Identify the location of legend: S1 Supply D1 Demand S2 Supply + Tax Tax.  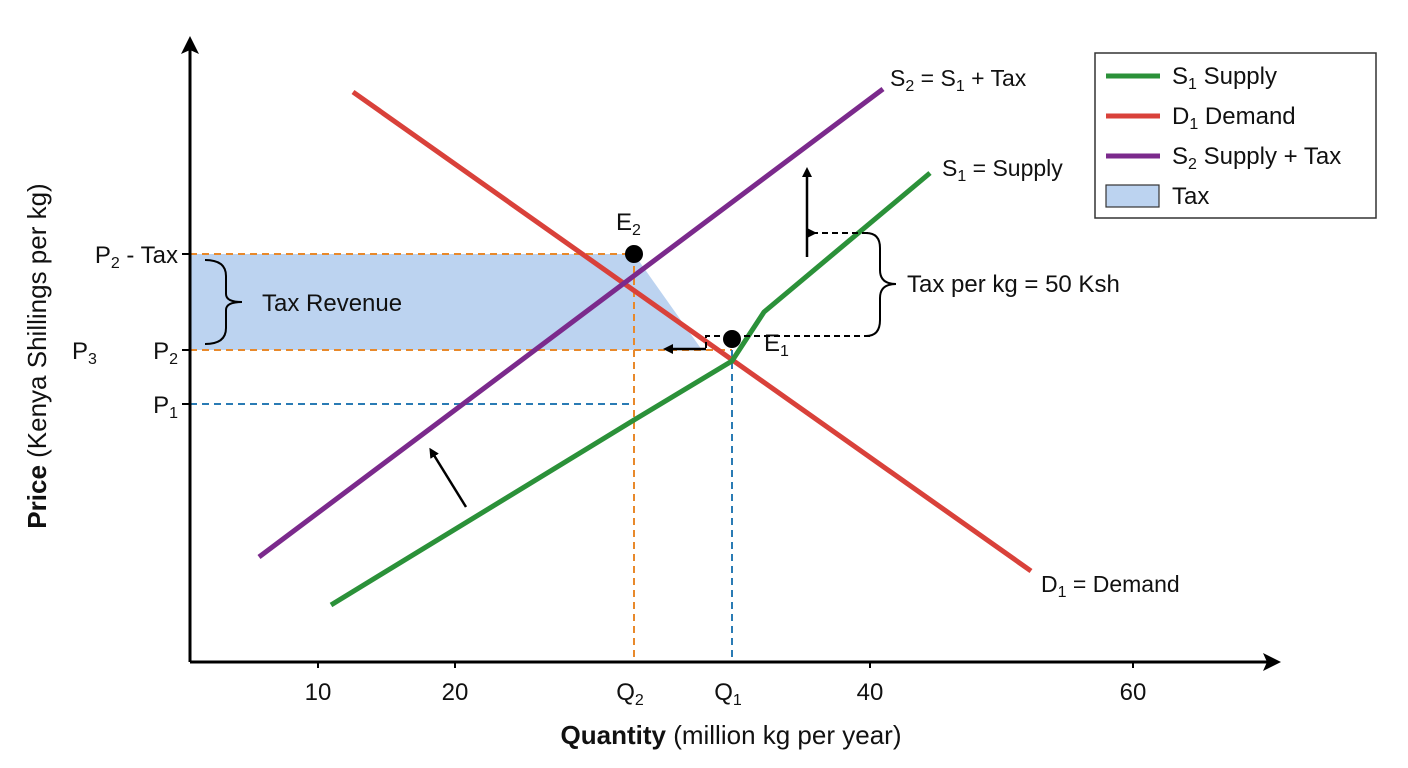
(1235, 135).